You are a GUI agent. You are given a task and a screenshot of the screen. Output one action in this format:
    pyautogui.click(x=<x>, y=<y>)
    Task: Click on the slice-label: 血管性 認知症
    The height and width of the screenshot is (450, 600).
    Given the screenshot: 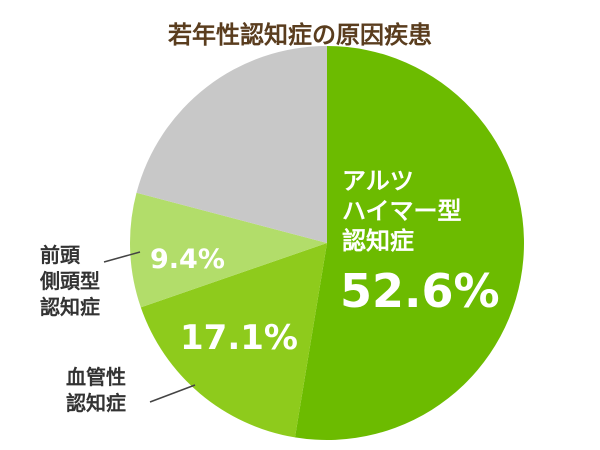 What is the action you would take?
    pyautogui.click(x=96, y=390)
    